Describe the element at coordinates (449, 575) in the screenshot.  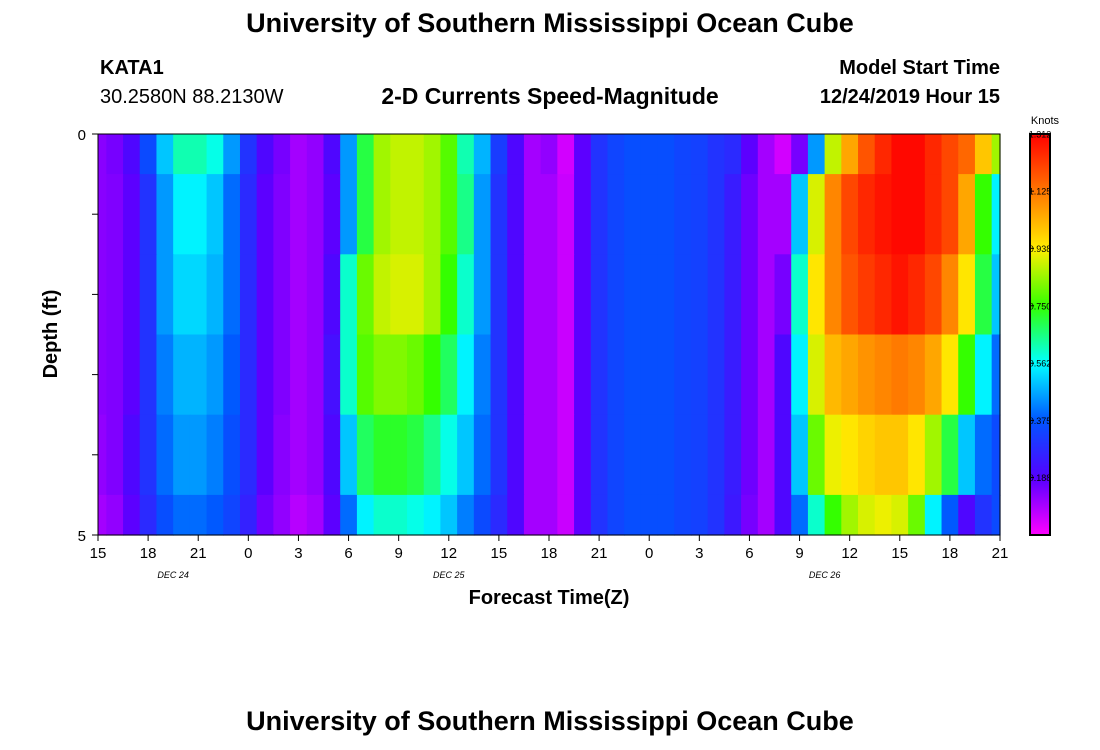
I see `date-label: DEC 25` at that location.